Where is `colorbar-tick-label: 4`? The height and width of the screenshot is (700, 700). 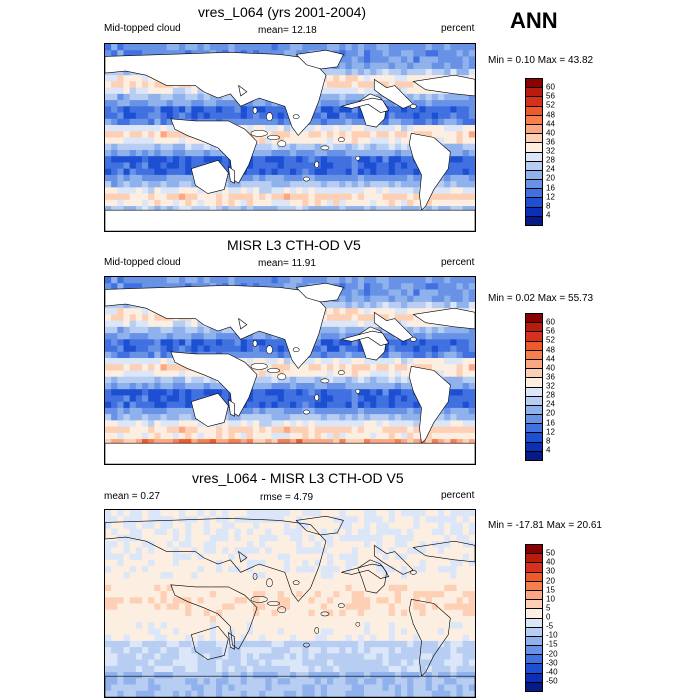 colorbar-tick-label: 4 is located at coordinates (548, 450).